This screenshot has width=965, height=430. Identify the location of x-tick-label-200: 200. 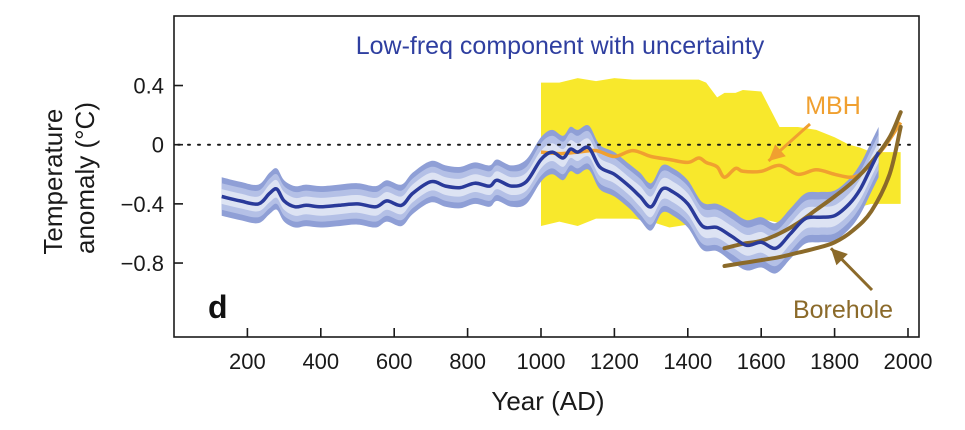
(247, 361).